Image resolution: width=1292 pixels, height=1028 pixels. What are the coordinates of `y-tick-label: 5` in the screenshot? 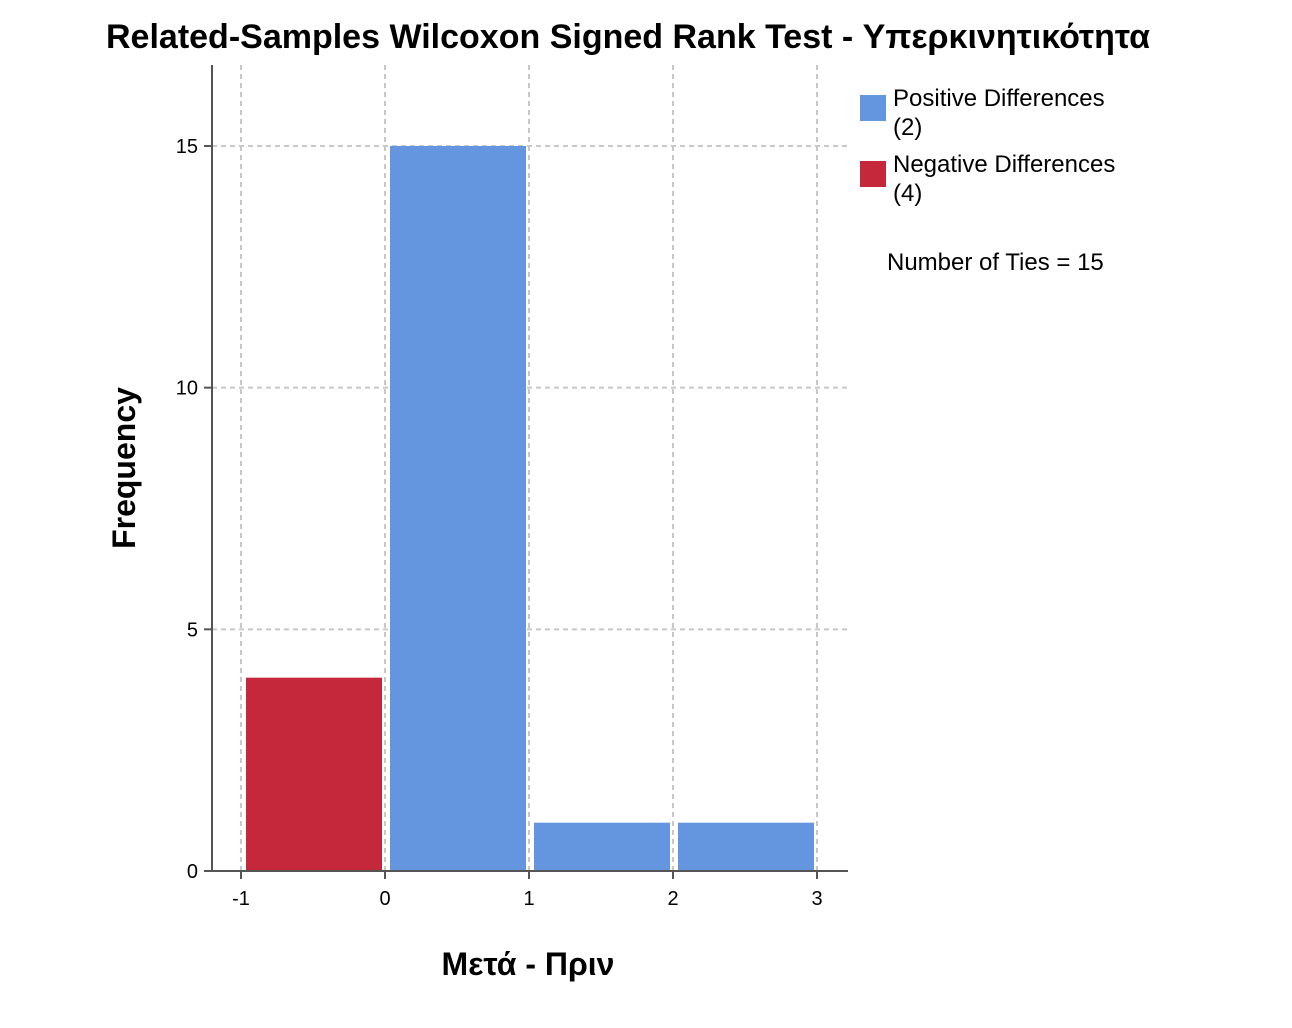 It's located at (192, 630).